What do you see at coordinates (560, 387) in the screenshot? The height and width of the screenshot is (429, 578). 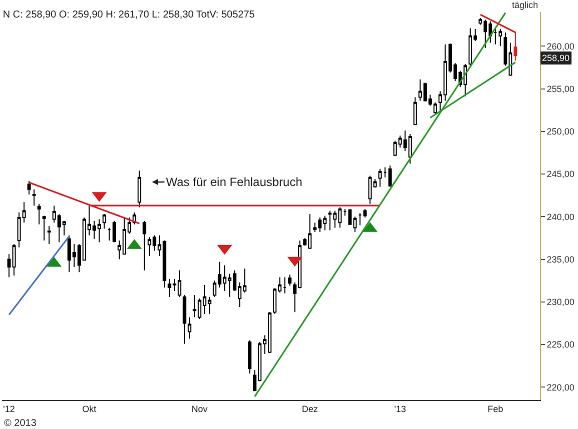 I see `y-tick-label: 220,00` at bounding box center [560, 387].